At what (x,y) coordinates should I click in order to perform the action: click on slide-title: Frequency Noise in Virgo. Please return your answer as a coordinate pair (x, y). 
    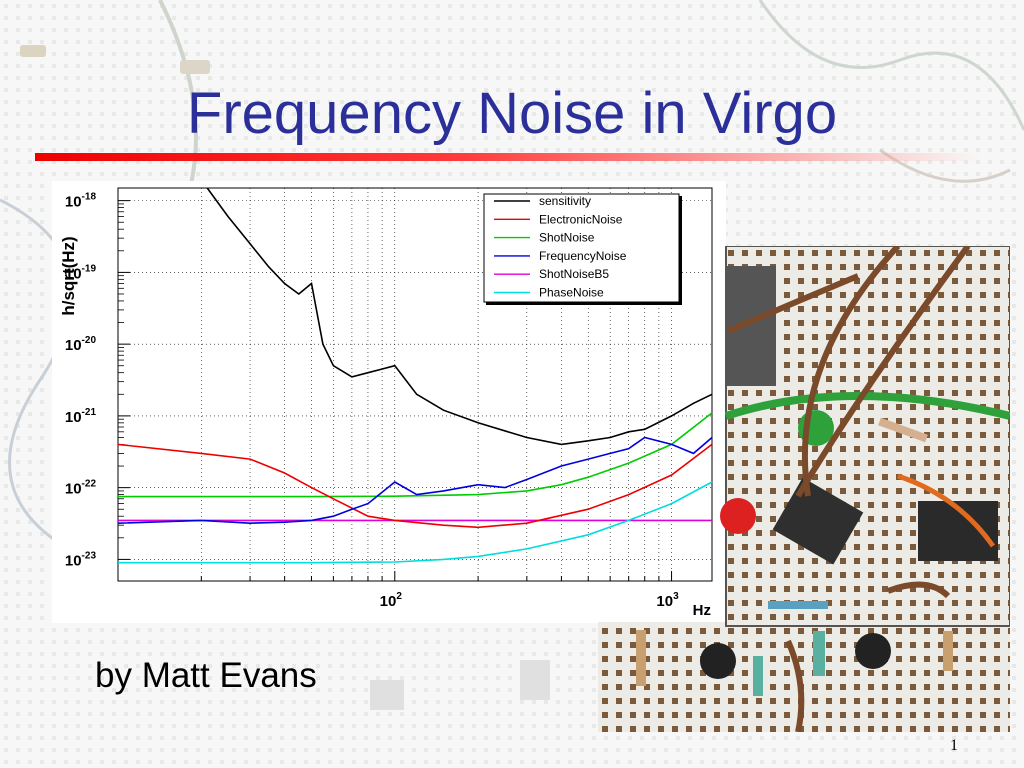
    Looking at the image, I should click on (512, 113).